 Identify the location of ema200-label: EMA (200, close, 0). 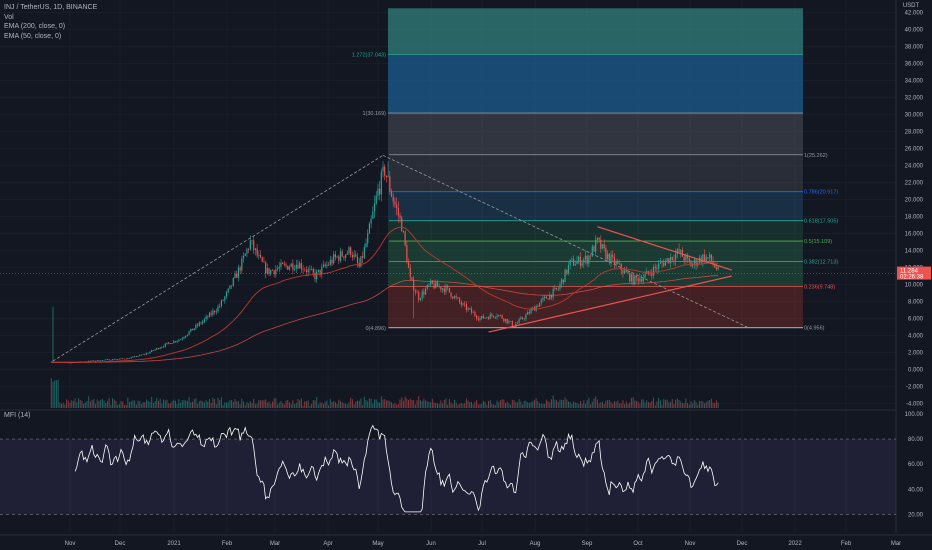
(35, 26).